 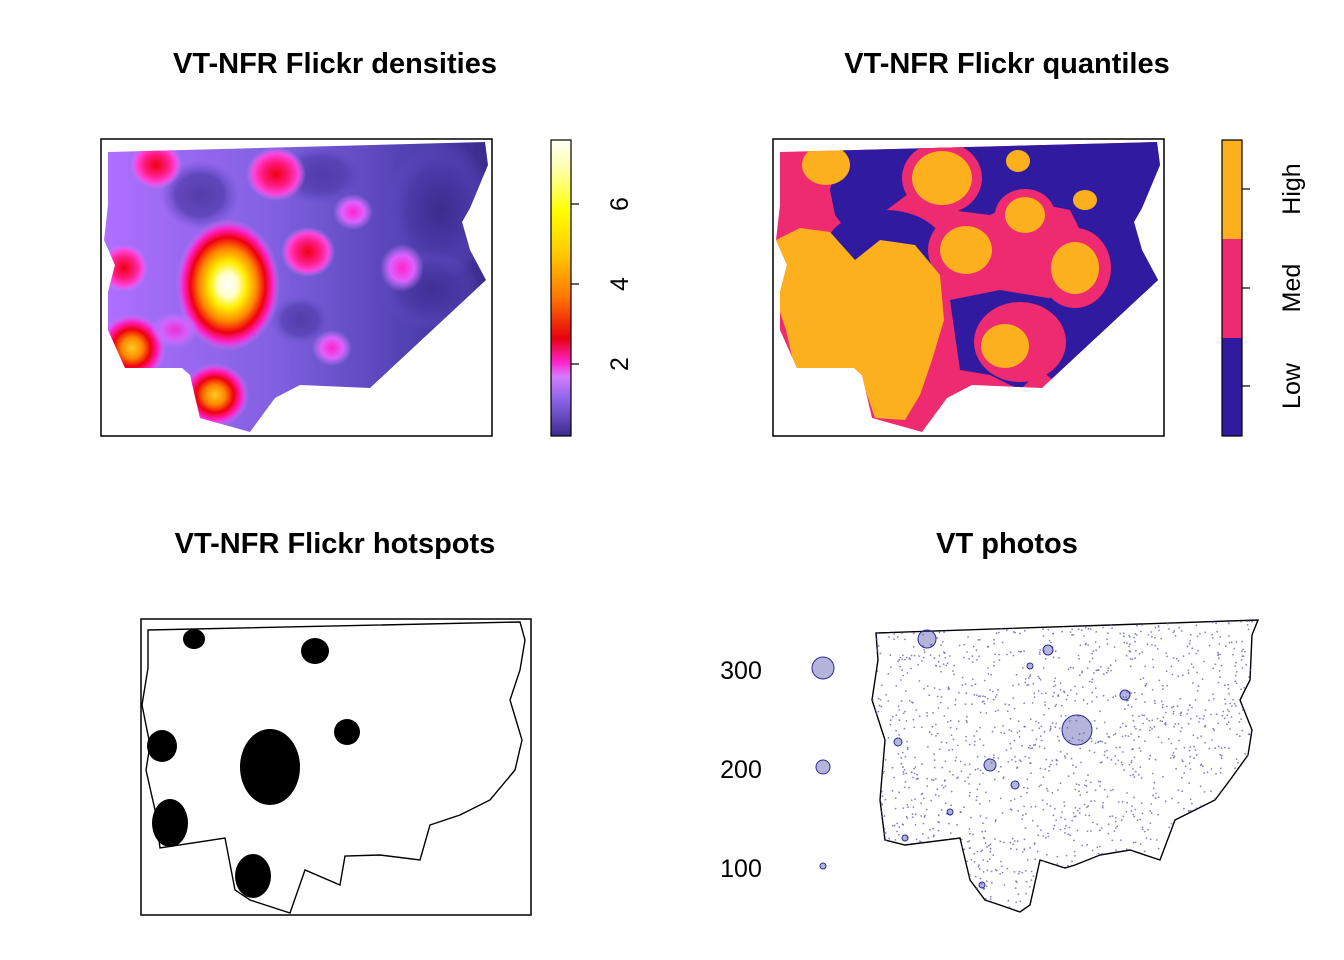 I want to click on colorbar-tick-label: 2, so click(x=620, y=364).